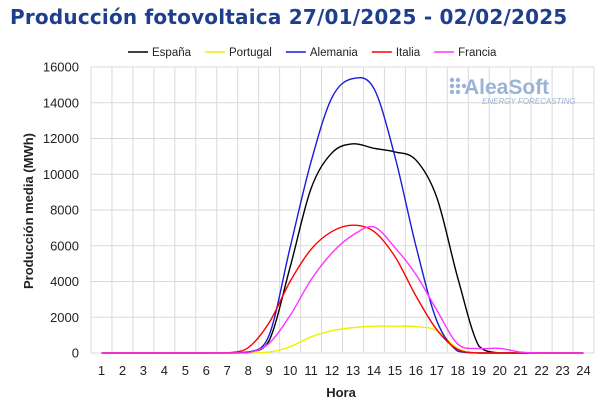 This screenshot has height=418, width=600. Describe the element at coordinates (520, 370) in the screenshot. I see `x-tick-label: 21` at that location.